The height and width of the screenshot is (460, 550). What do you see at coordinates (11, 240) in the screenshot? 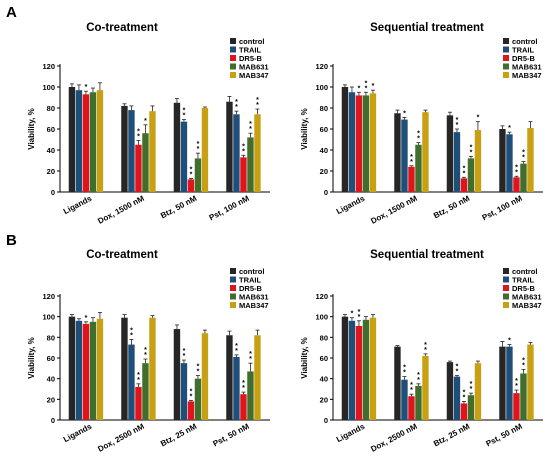
I see `panel-label-b: B` at bounding box center [11, 240].